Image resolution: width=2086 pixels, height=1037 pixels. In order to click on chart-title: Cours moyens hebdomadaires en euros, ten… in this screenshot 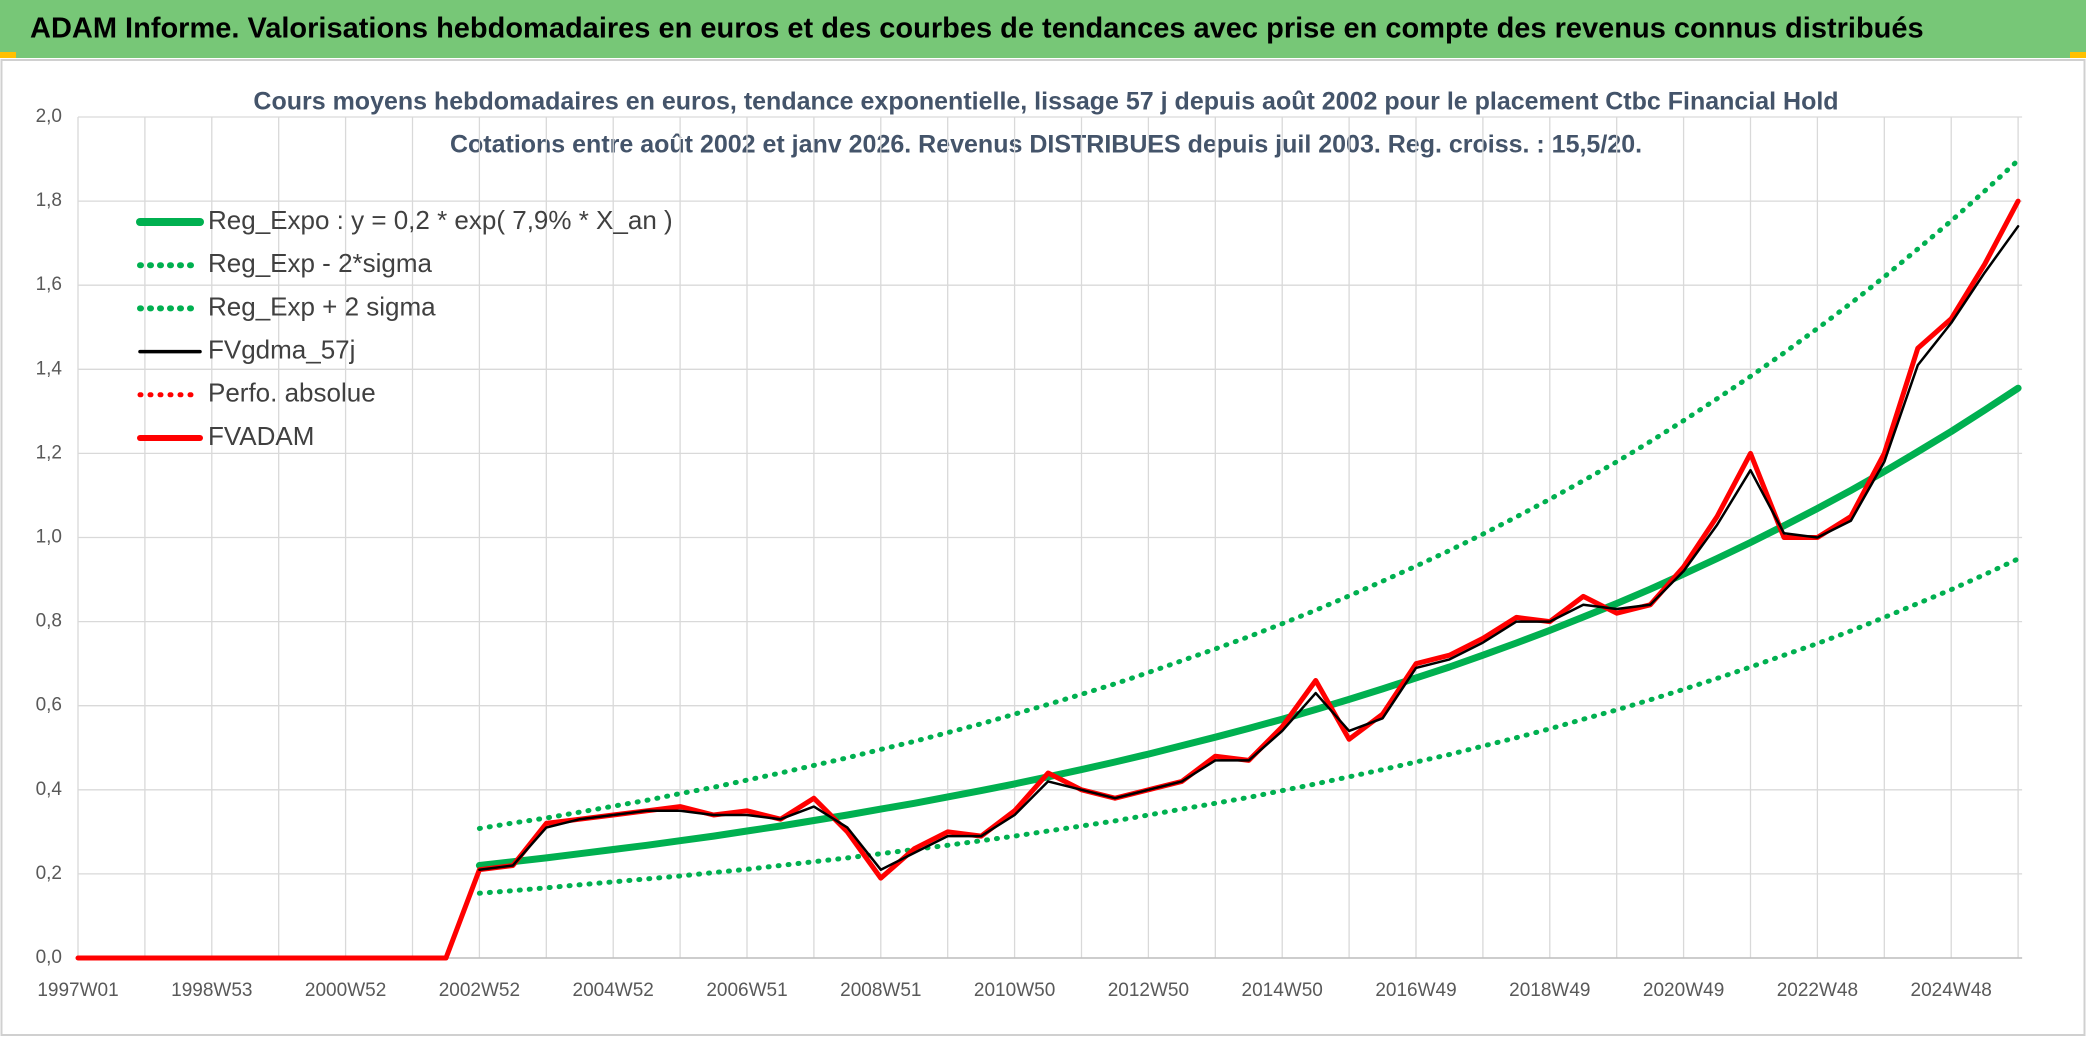, I will do `click(1045, 102)`.